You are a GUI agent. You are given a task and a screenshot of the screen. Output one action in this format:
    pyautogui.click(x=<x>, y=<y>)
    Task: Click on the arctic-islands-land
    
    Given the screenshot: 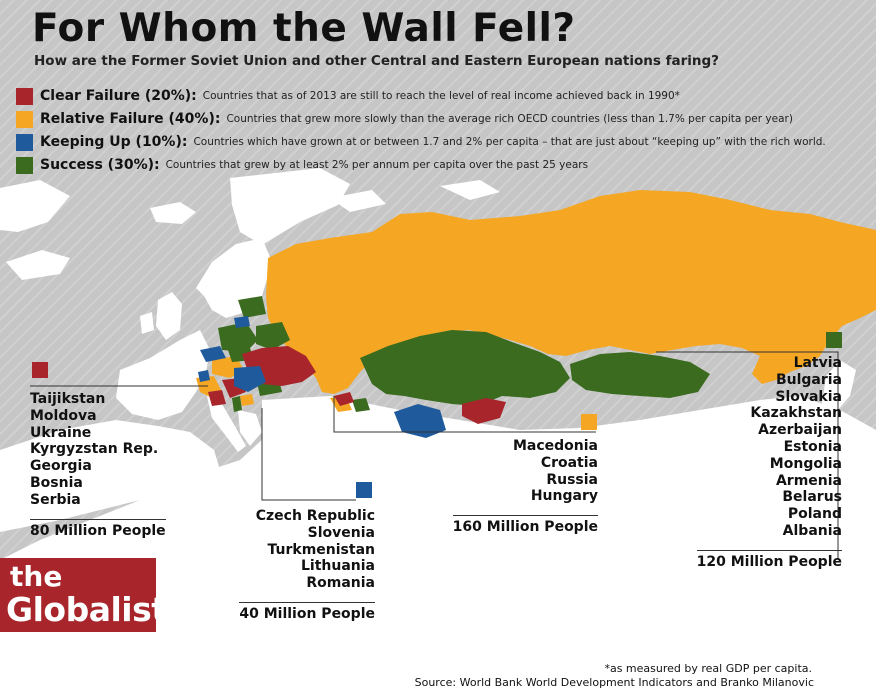 What is the action you would take?
    pyautogui.click(x=470, y=190)
    